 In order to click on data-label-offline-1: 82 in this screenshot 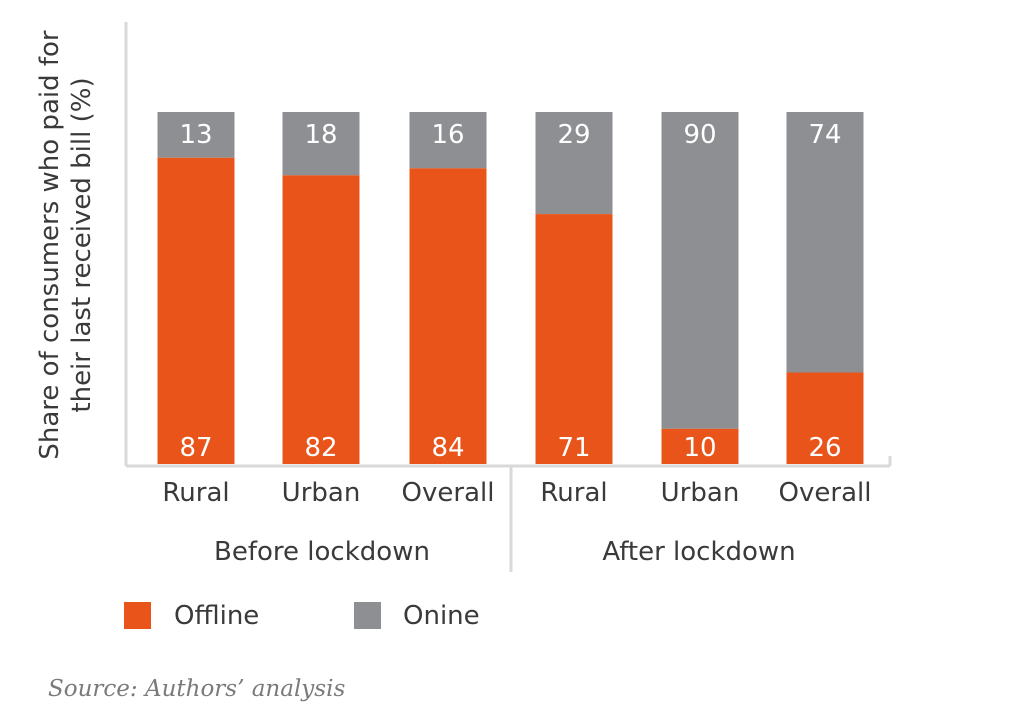, I will do `click(320, 448)`.